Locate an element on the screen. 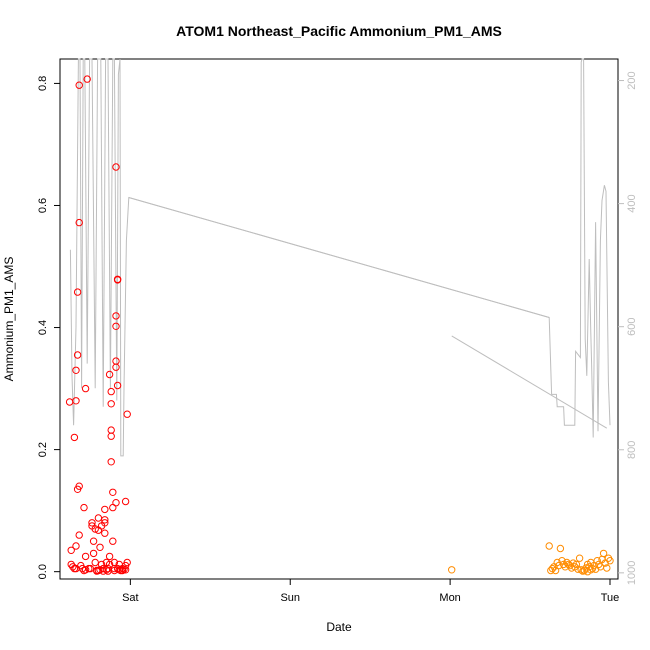 Image resolution: width=650 pixels, height=650 pixels. x-axis-label: Date is located at coordinates (339, 627).